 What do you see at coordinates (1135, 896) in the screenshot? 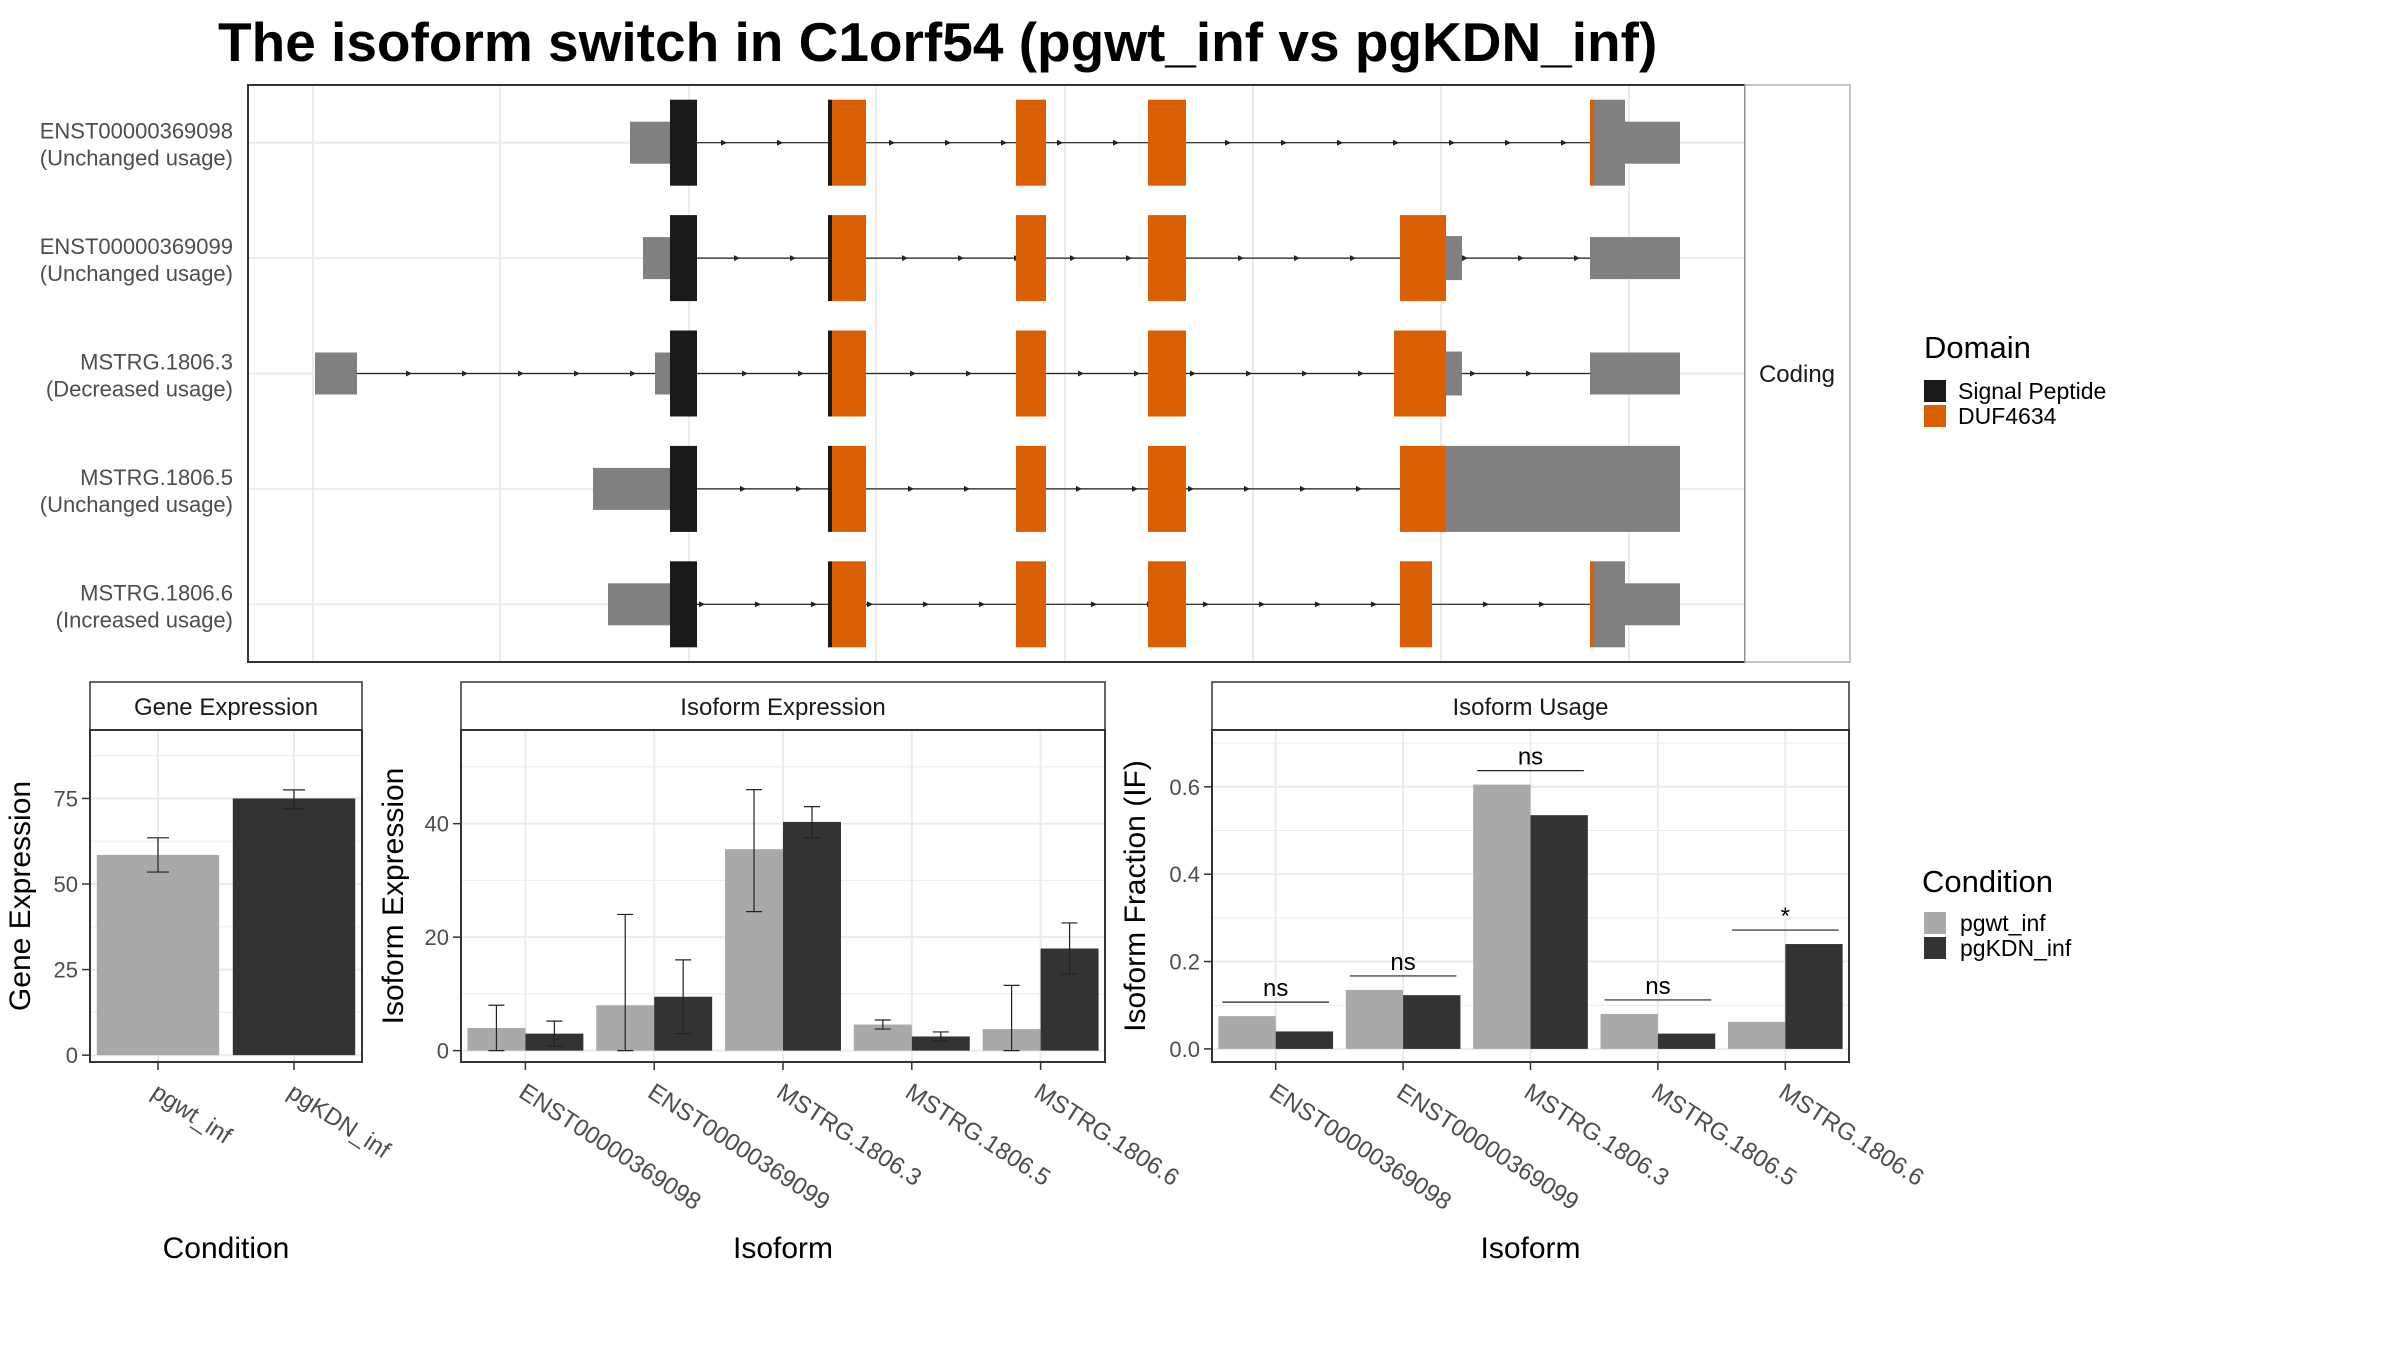
I see `y-axis-title: Isoform Fraction (IF)` at bounding box center [1135, 896].